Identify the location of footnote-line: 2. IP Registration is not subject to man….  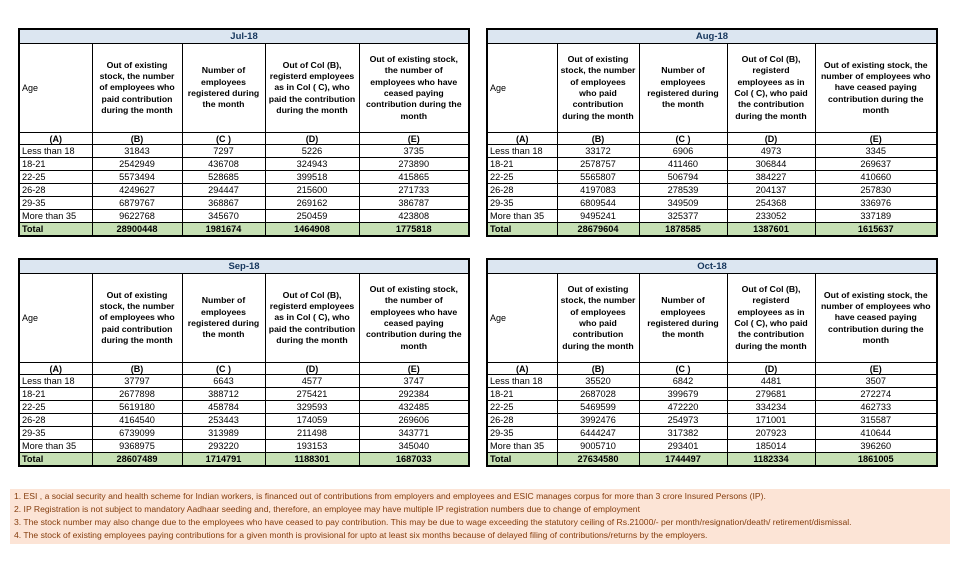
(327, 509).